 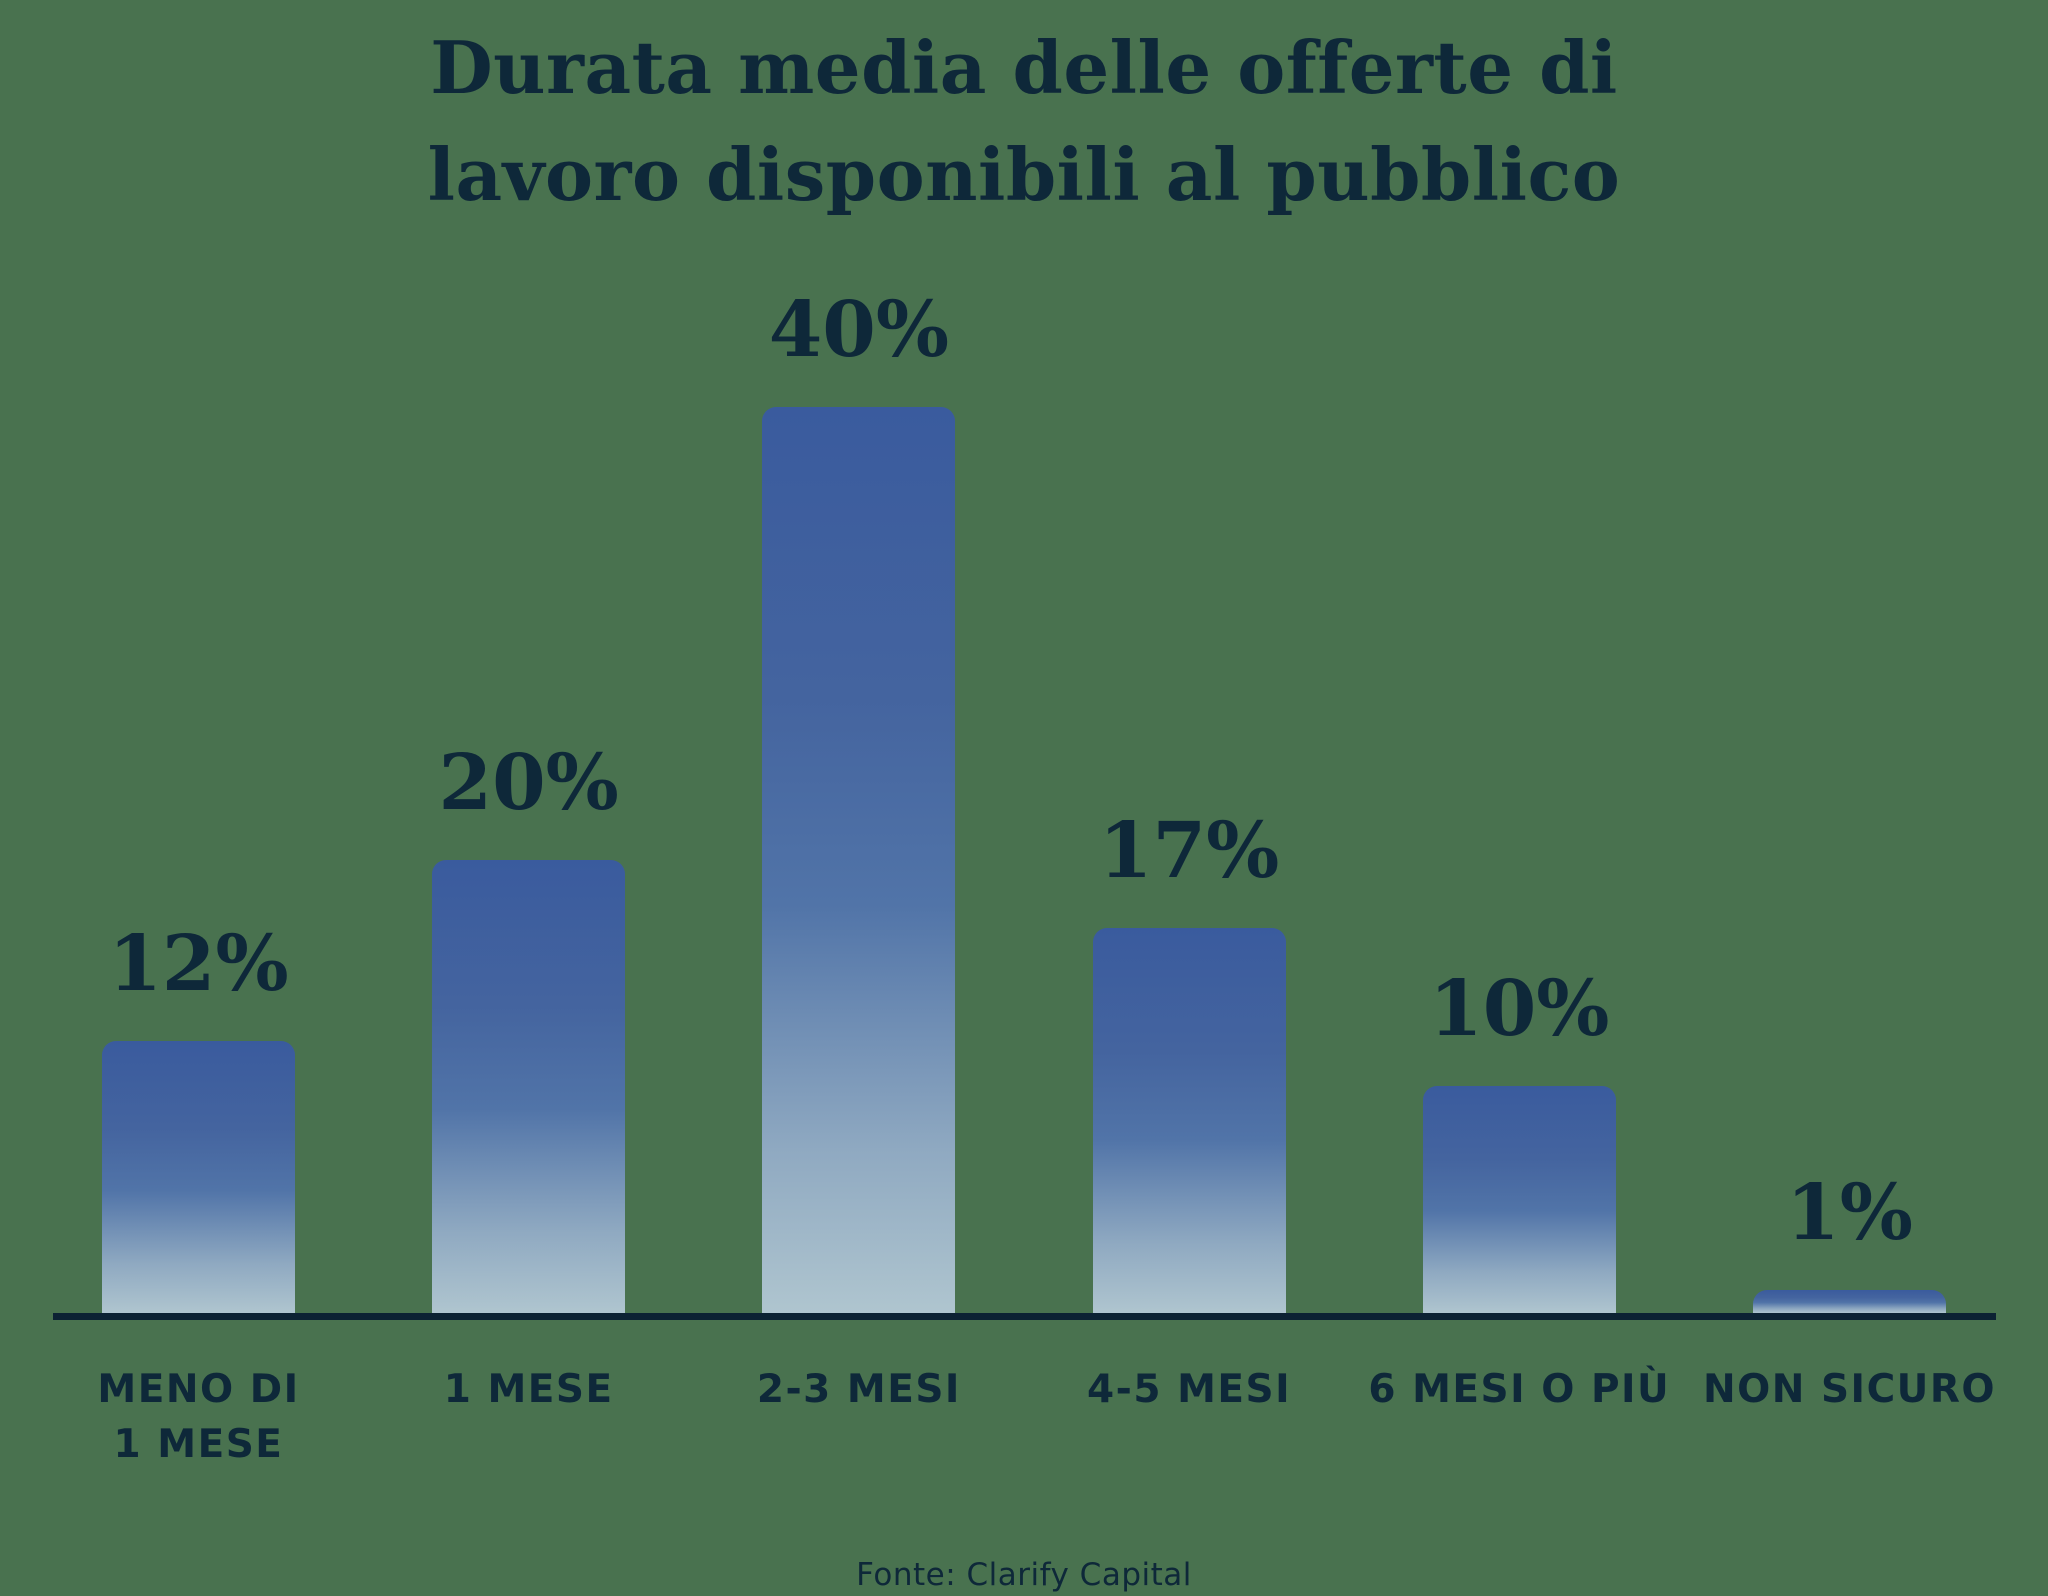 What do you see at coordinates (1519, 1009) in the screenshot?
I see `bar-value-label: 10%` at bounding box center [1519, 1009].